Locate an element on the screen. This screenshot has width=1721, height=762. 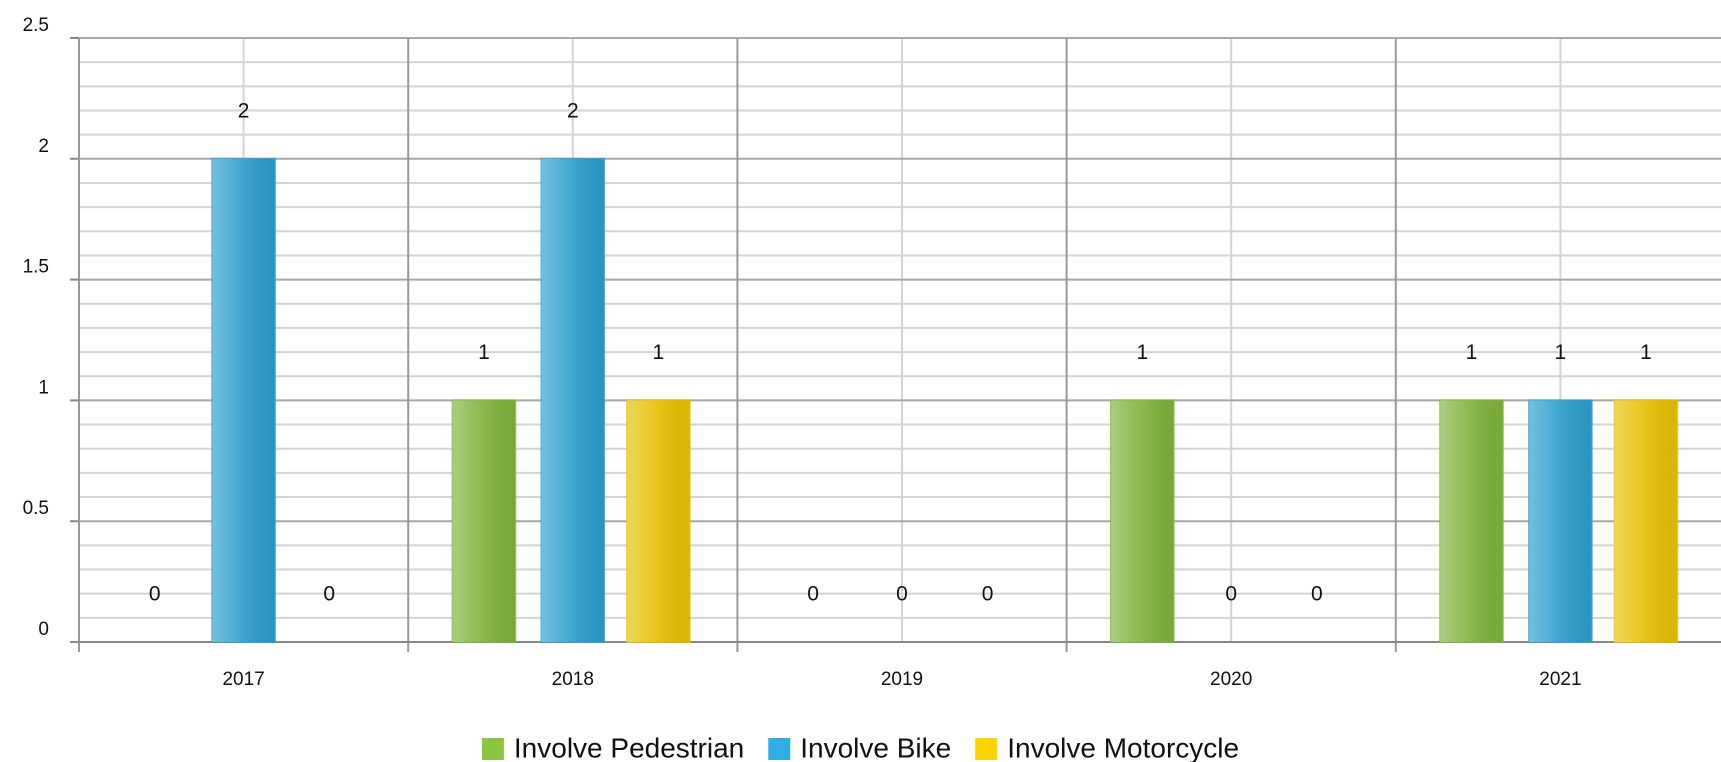
x-tick-label: 2018 is located at coordinates (573, 679).